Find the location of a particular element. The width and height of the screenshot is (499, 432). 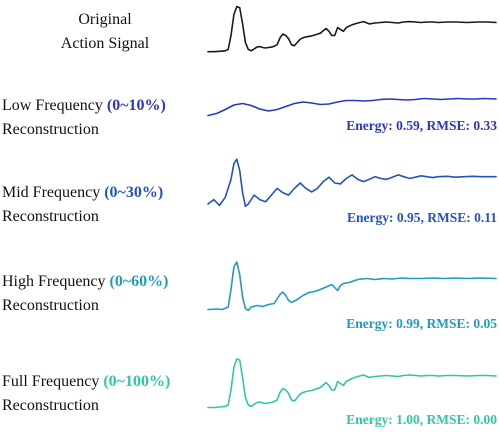

low-frequency-pct: (0~10%) is located at coordinates (136, 105).